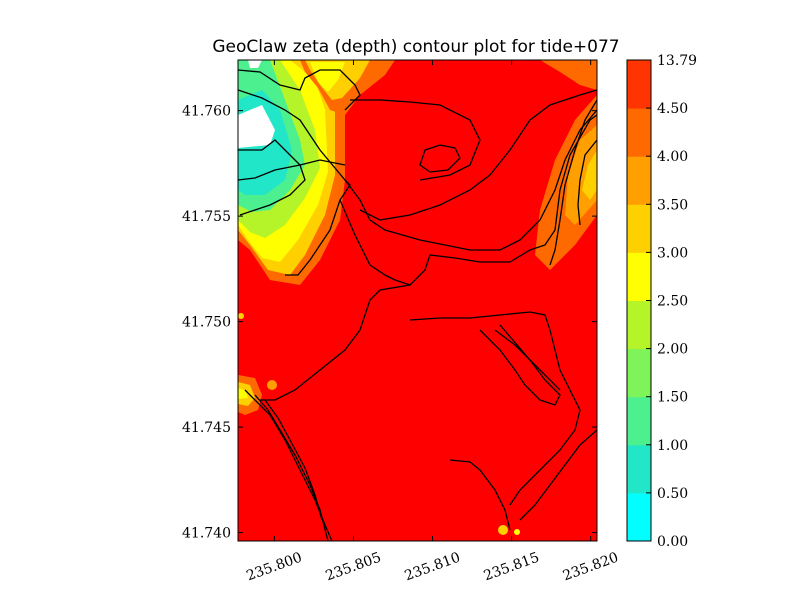 The image size is (800, 600). Describe the element at coordinates (512, 567) in the screenshot. I see `x-tick-label-3: 235.815` at that location.